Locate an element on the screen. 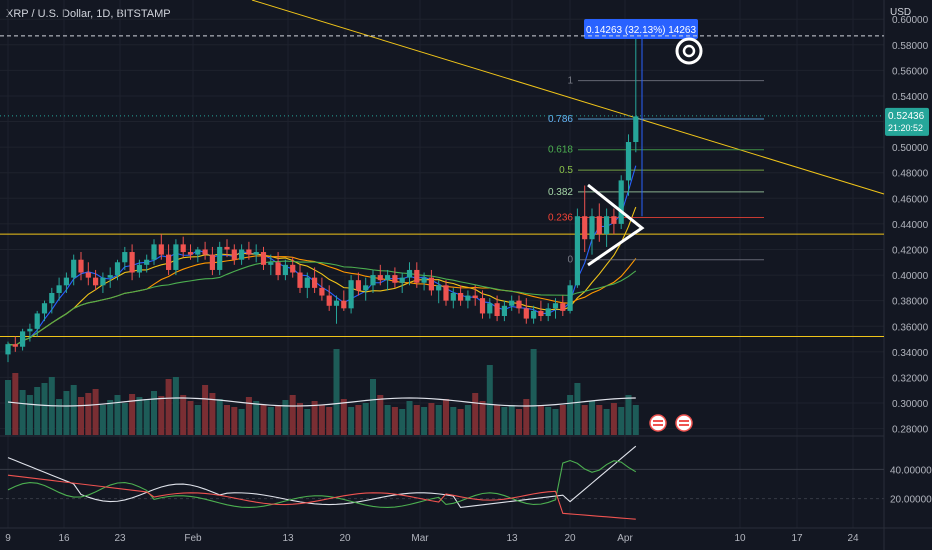 Image resolution: width=932 pixels, height=550 pixels. di-minus-line is located at coordinates (321, 497).